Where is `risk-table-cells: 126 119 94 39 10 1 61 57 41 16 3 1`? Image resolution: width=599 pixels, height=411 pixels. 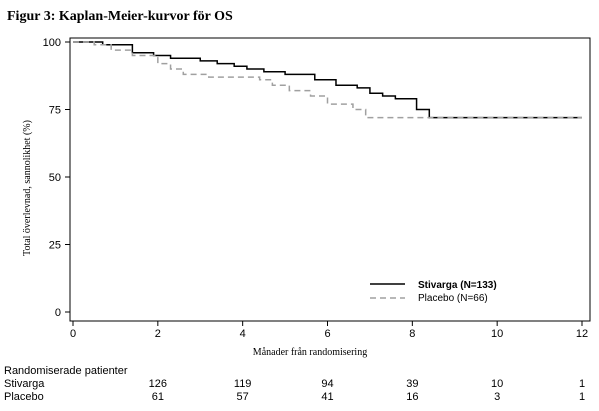
risk-table-cells: 126 119 94 39 10 1 61 57 41 16 3 1 is located at coordinates (367, 390).